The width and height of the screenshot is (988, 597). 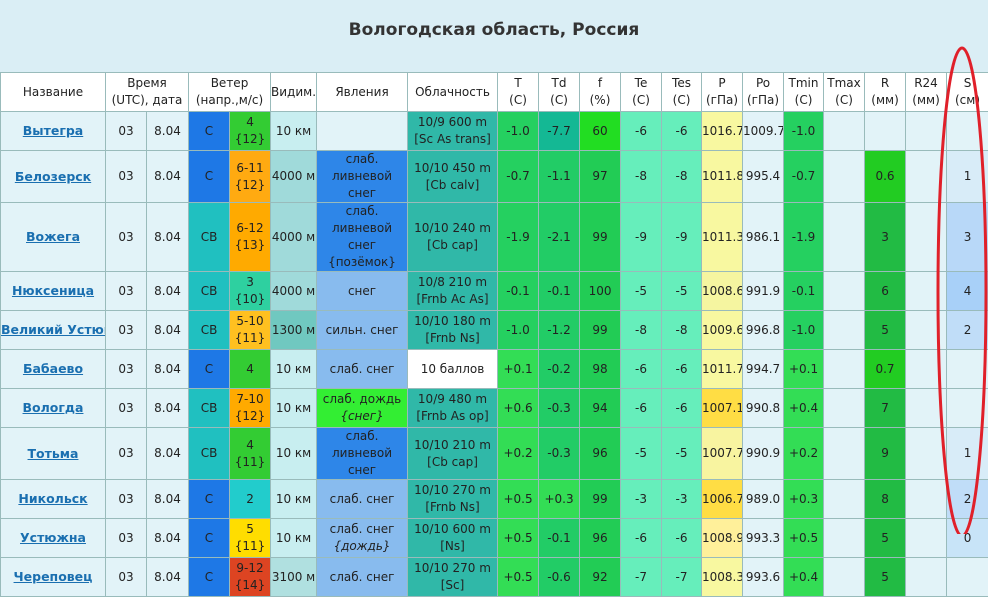 What do you see at coordinates (641, 577) in the screenshot?
I see `cell: -7` at bounding box center [641, 577].